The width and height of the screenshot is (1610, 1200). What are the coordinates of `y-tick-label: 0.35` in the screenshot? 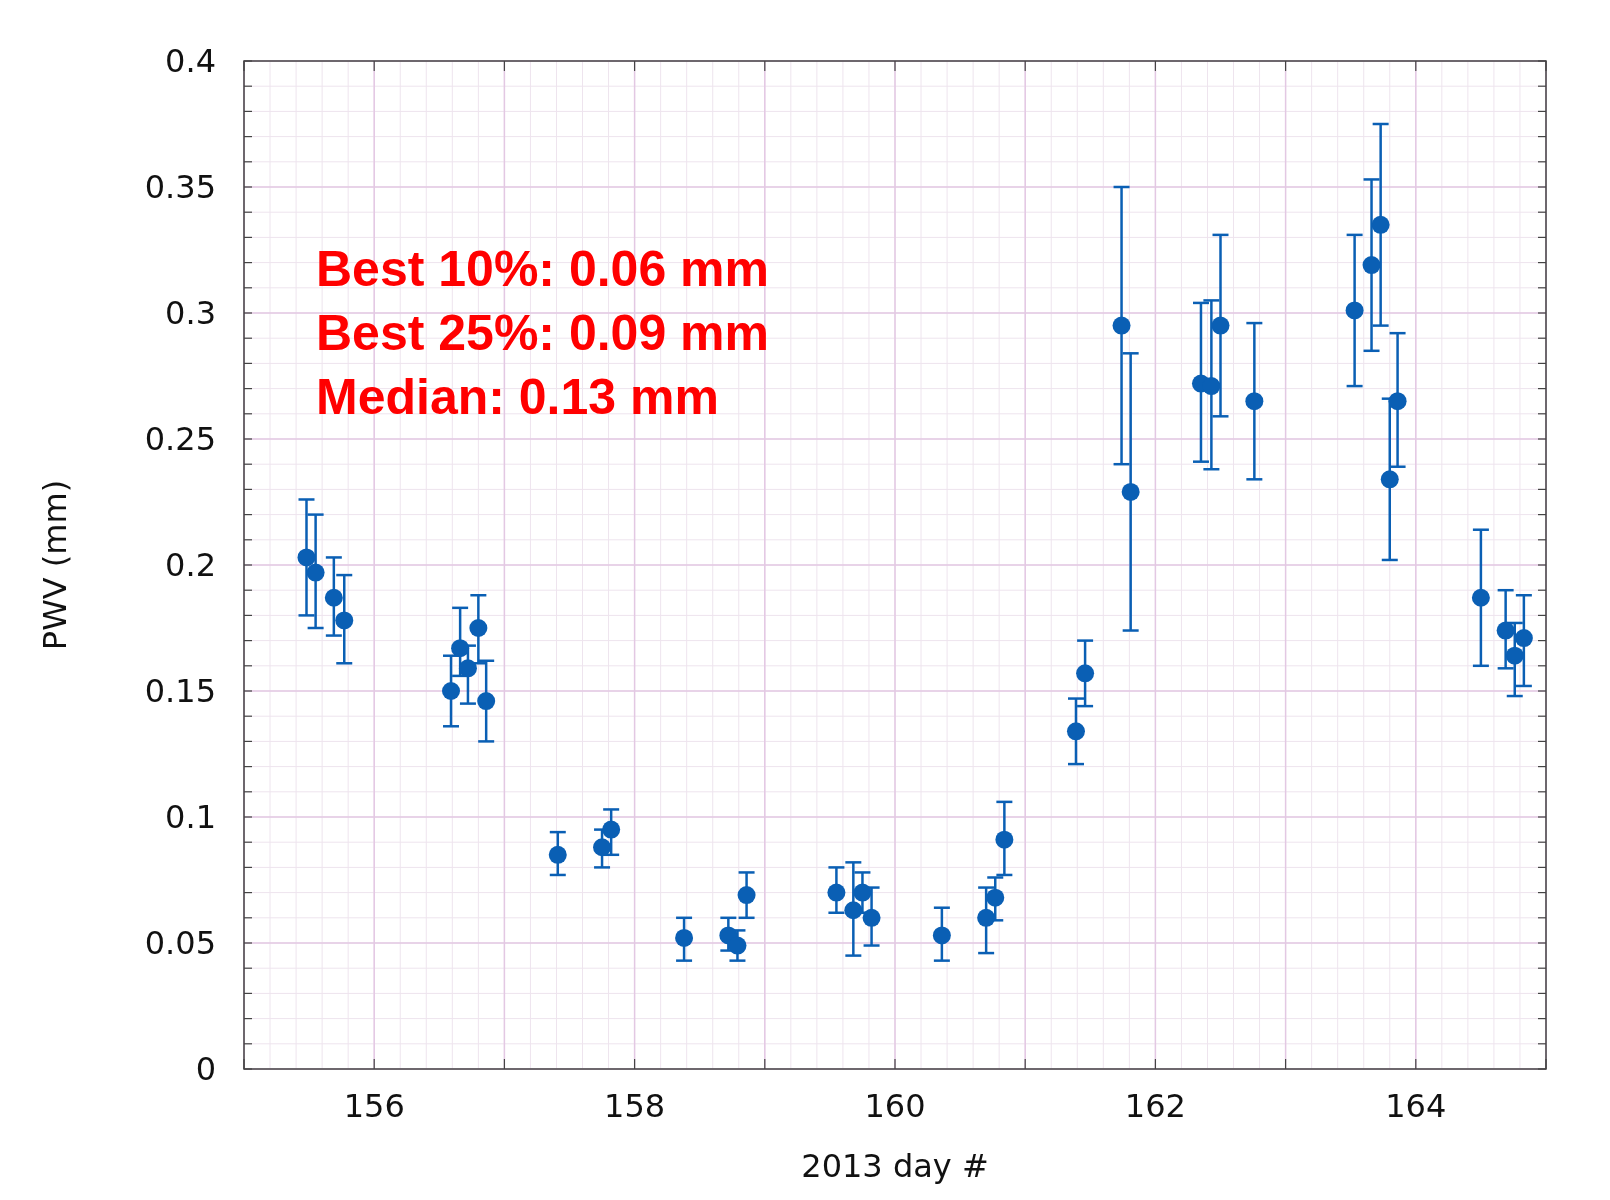 It's located at (180, 187).